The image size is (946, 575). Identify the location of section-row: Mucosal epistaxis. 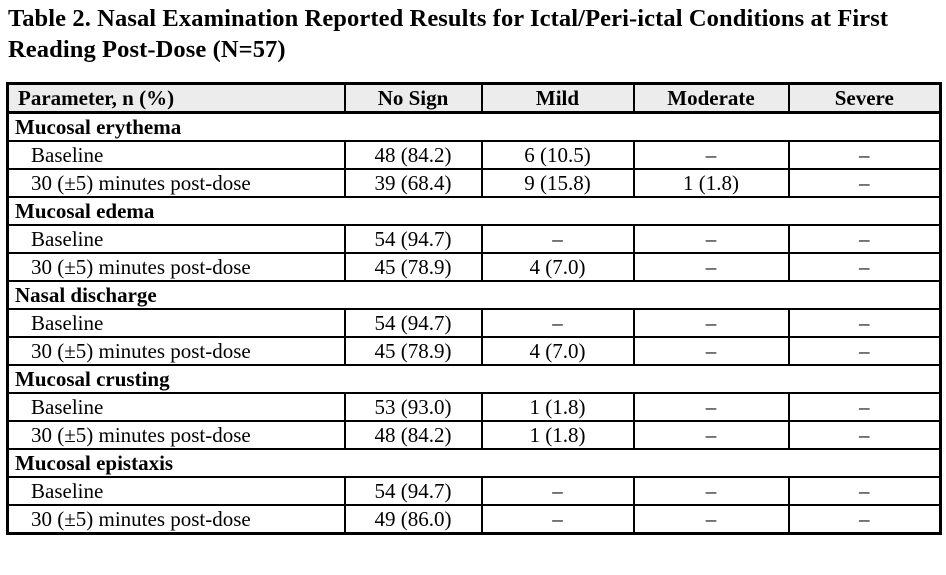
(474, 463).